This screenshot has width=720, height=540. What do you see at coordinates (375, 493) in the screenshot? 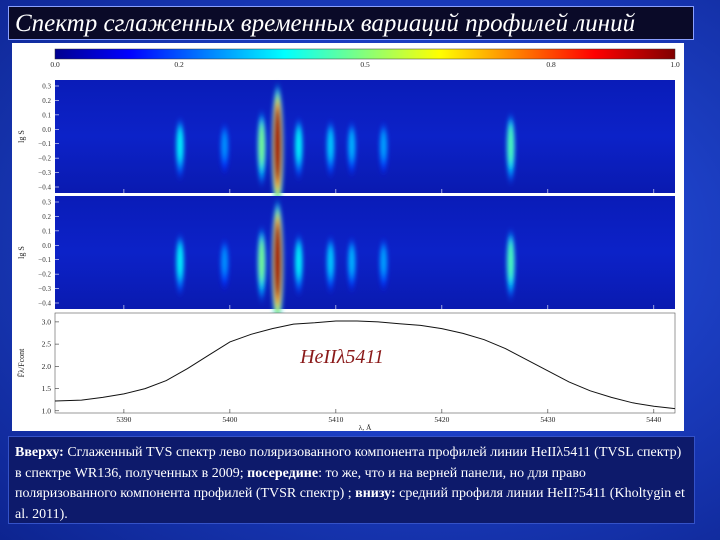
I see `caption-bottom-label: внизу:` at bounding box center [375, 493].